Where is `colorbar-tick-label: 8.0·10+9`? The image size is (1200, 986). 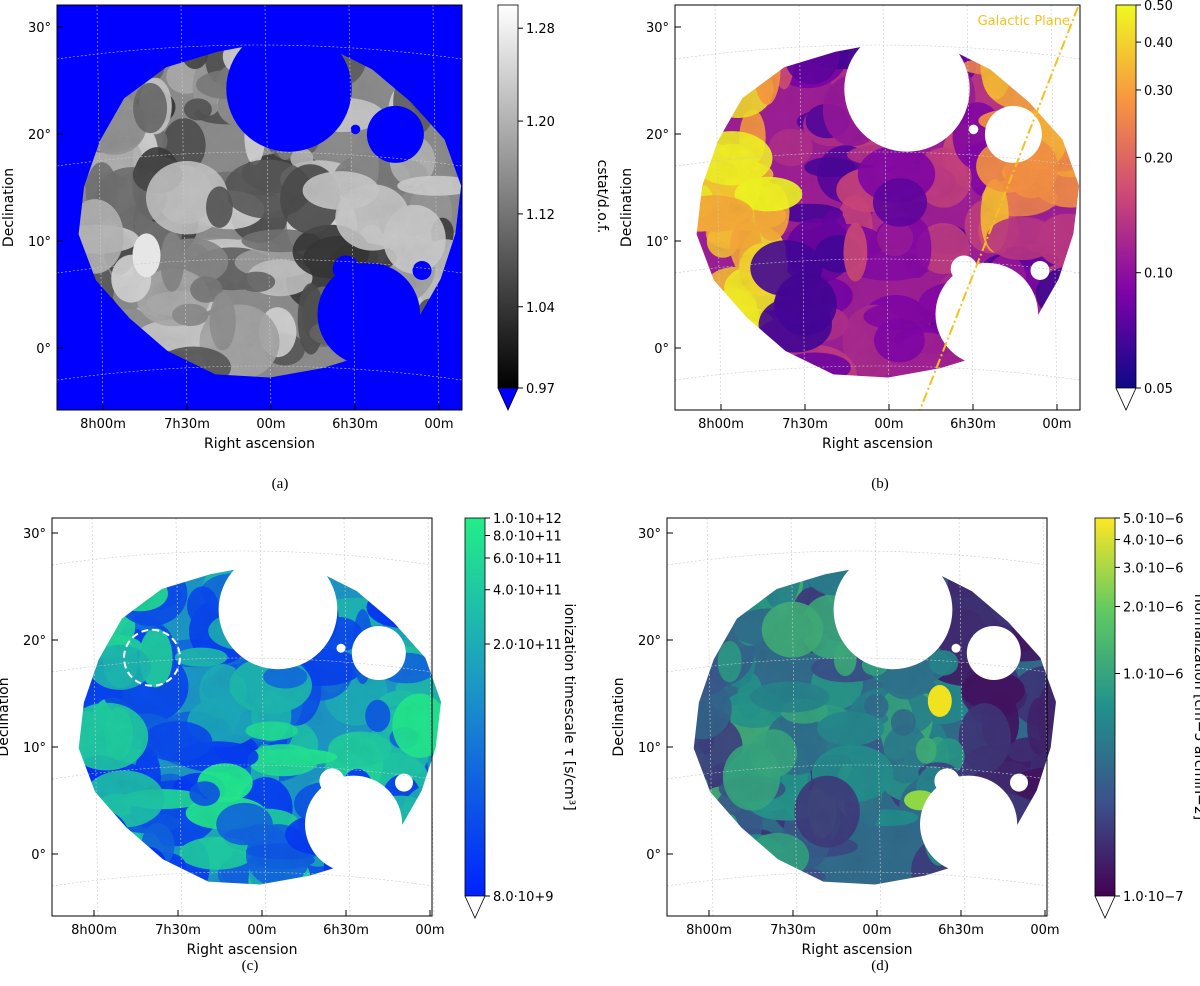 colorbar-tick-label: 8.0·10+9 is located at coordinates (523, 897).